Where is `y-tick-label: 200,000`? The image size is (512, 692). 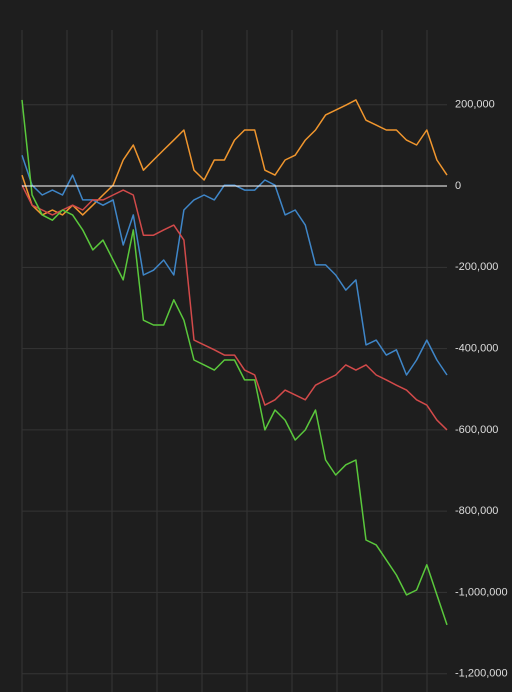
y-tick-label: 200,000 is located at coordinates (475, 105).